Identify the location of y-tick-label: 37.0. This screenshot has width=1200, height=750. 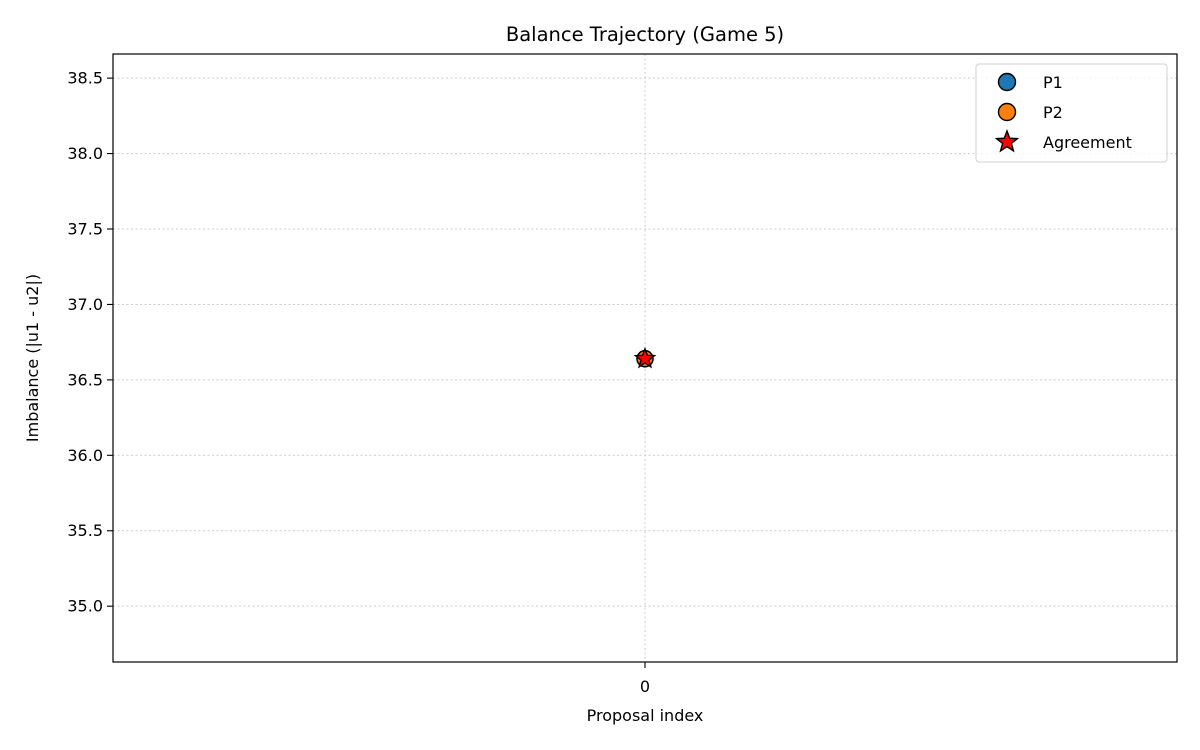
(85, 304).